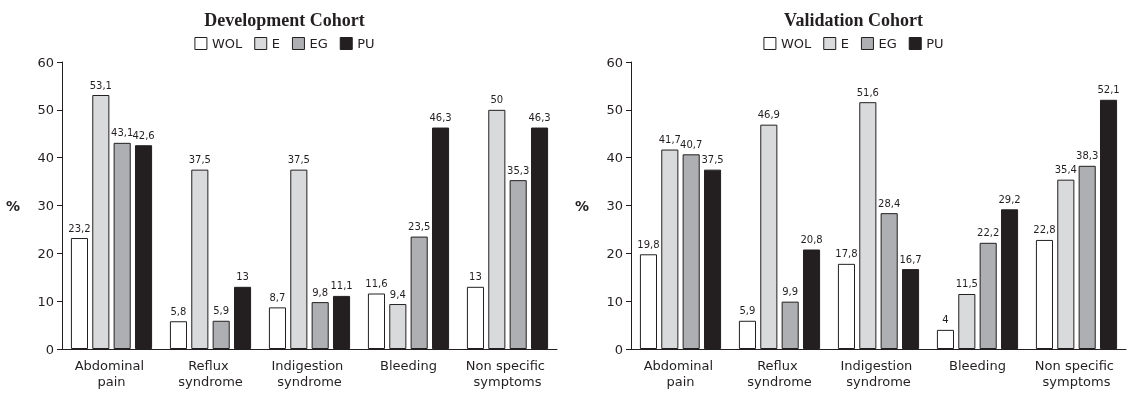  I want to click on data-label: 11,1, so click(341, 286).